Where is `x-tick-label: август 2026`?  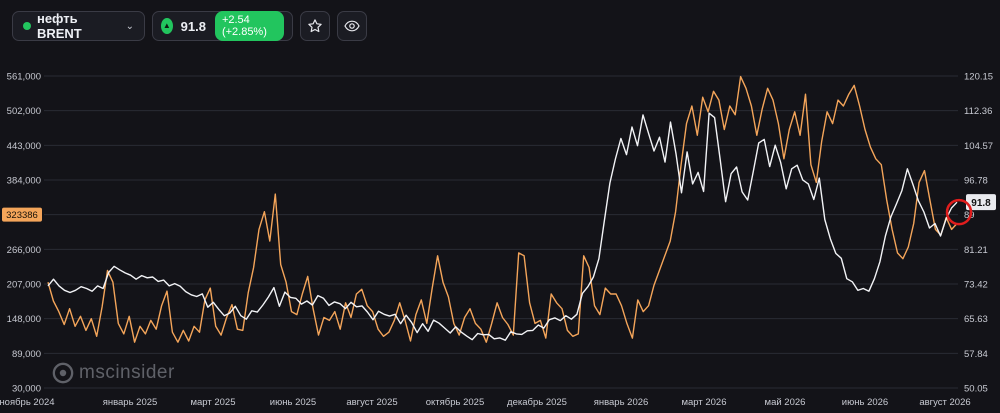
x-tick-label: август 2026 is located at coordinates (944, 402).